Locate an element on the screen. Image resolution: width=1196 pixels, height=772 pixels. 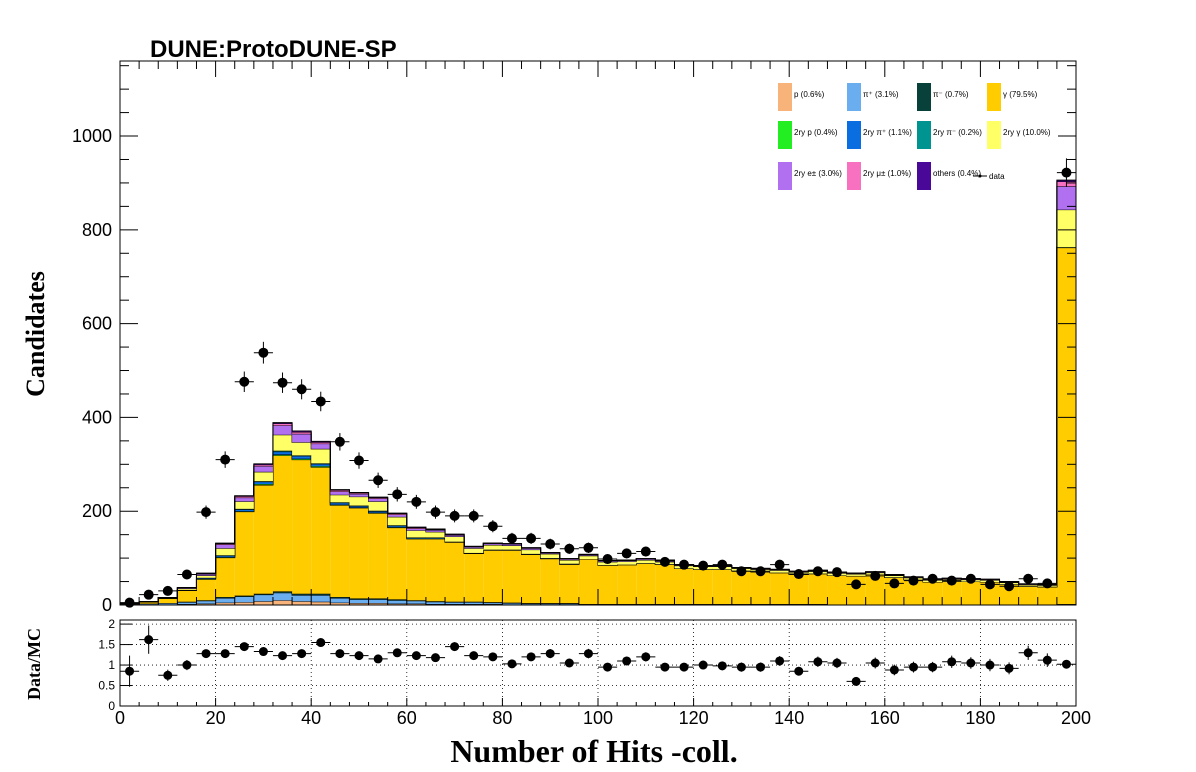
ratio-y-tick-label: 1.5 is located at coordinates (106, 645).